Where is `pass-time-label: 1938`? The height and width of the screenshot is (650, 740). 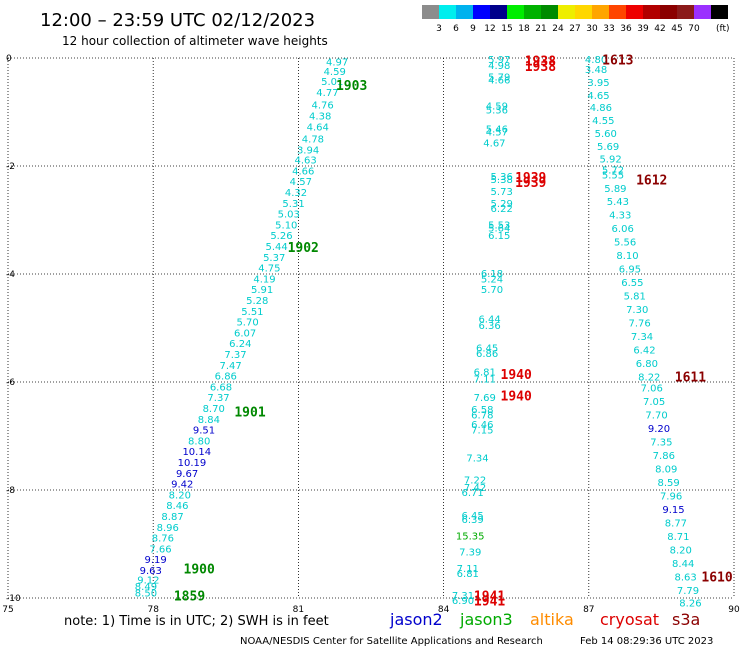
pass-time-label: 1938 is located at coordinates (540, 62).